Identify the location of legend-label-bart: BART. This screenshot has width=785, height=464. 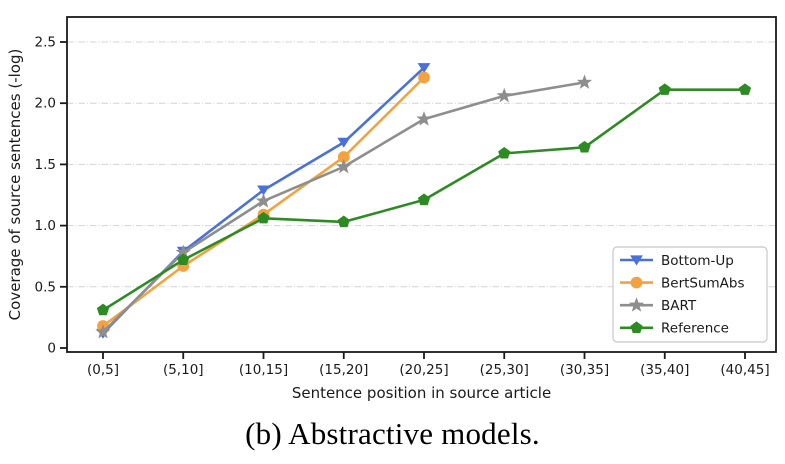
(679, 306).